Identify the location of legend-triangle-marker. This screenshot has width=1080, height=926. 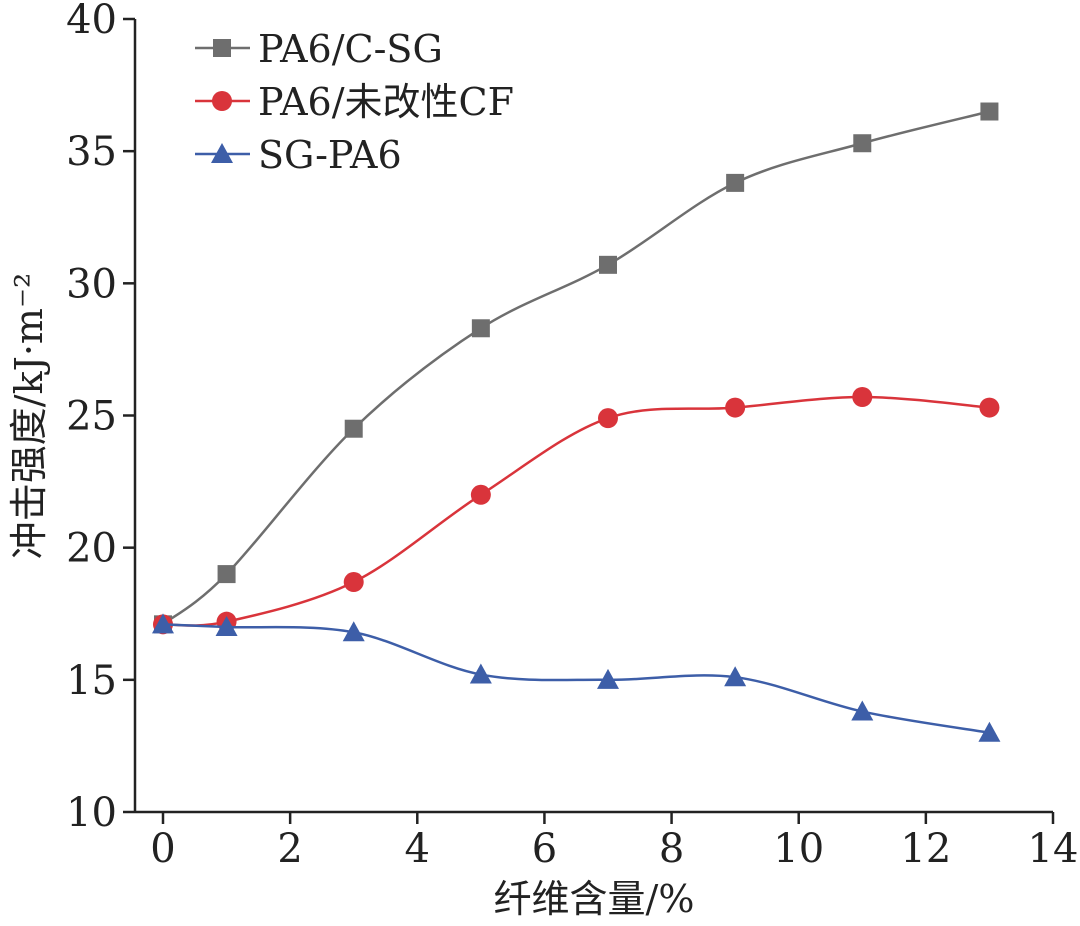
(222, 153).